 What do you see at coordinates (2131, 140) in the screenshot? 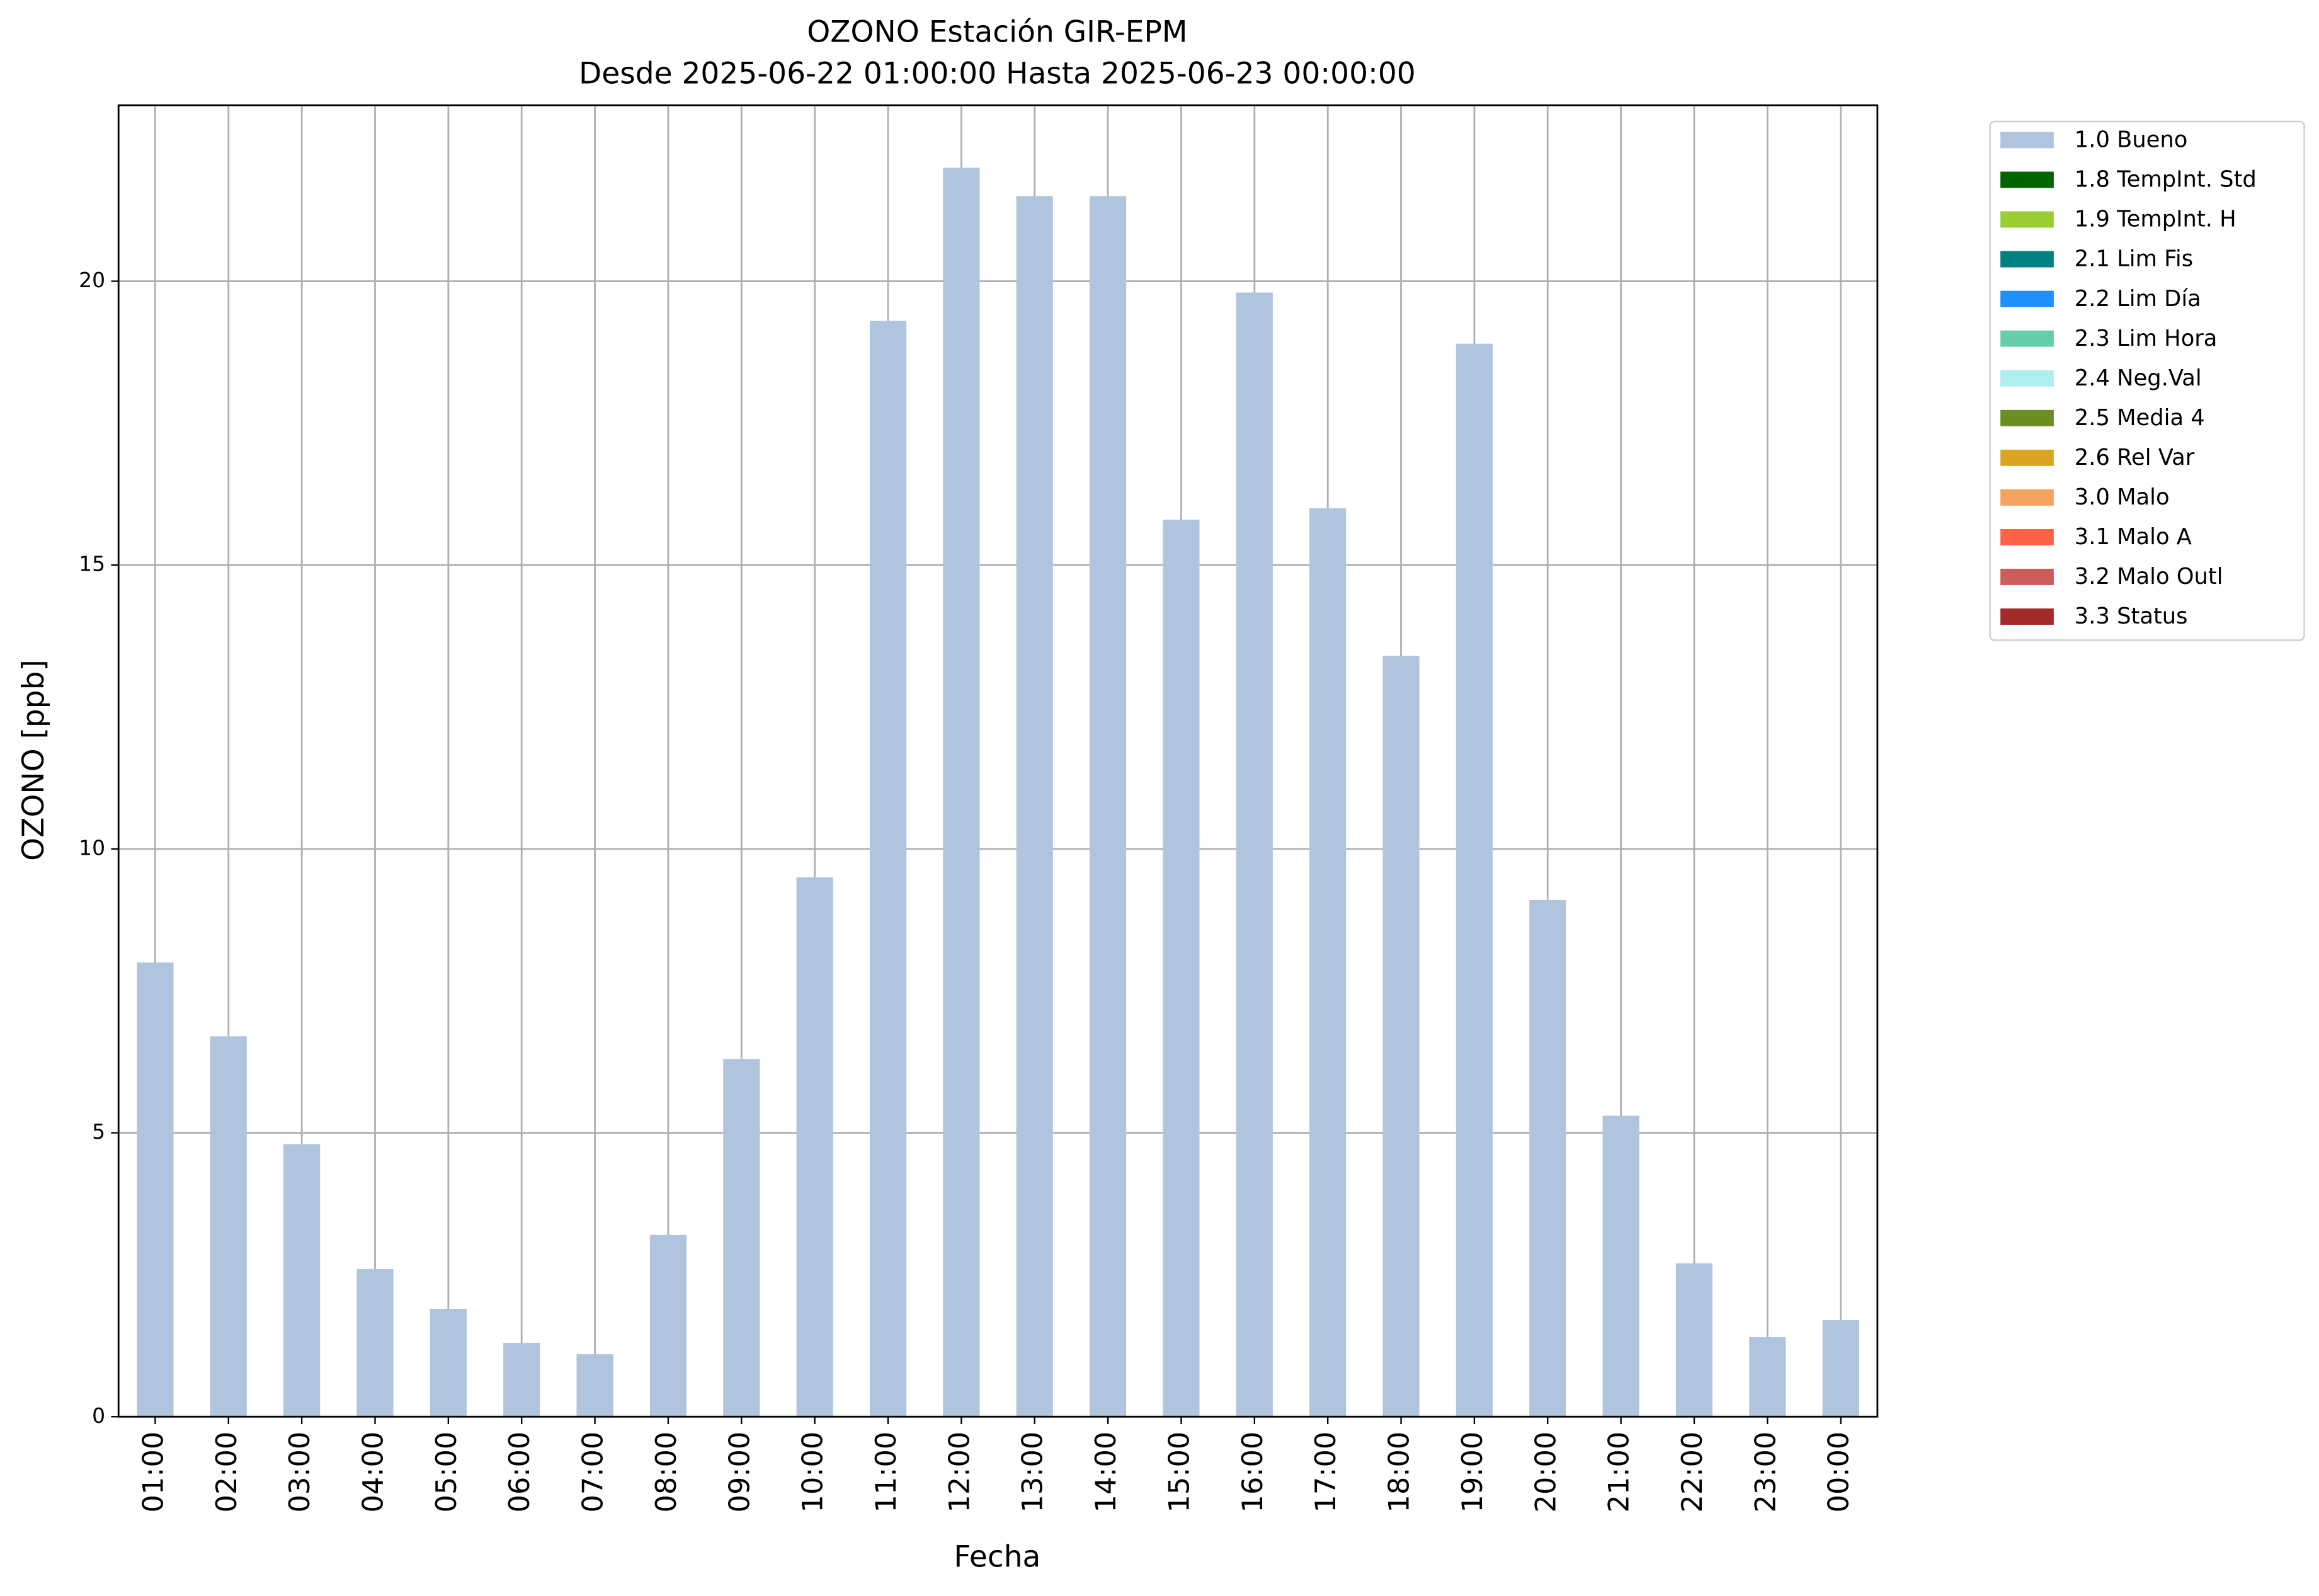
I see `legend-label: 1.0 Bueno` at bounding box center [2131, 140].